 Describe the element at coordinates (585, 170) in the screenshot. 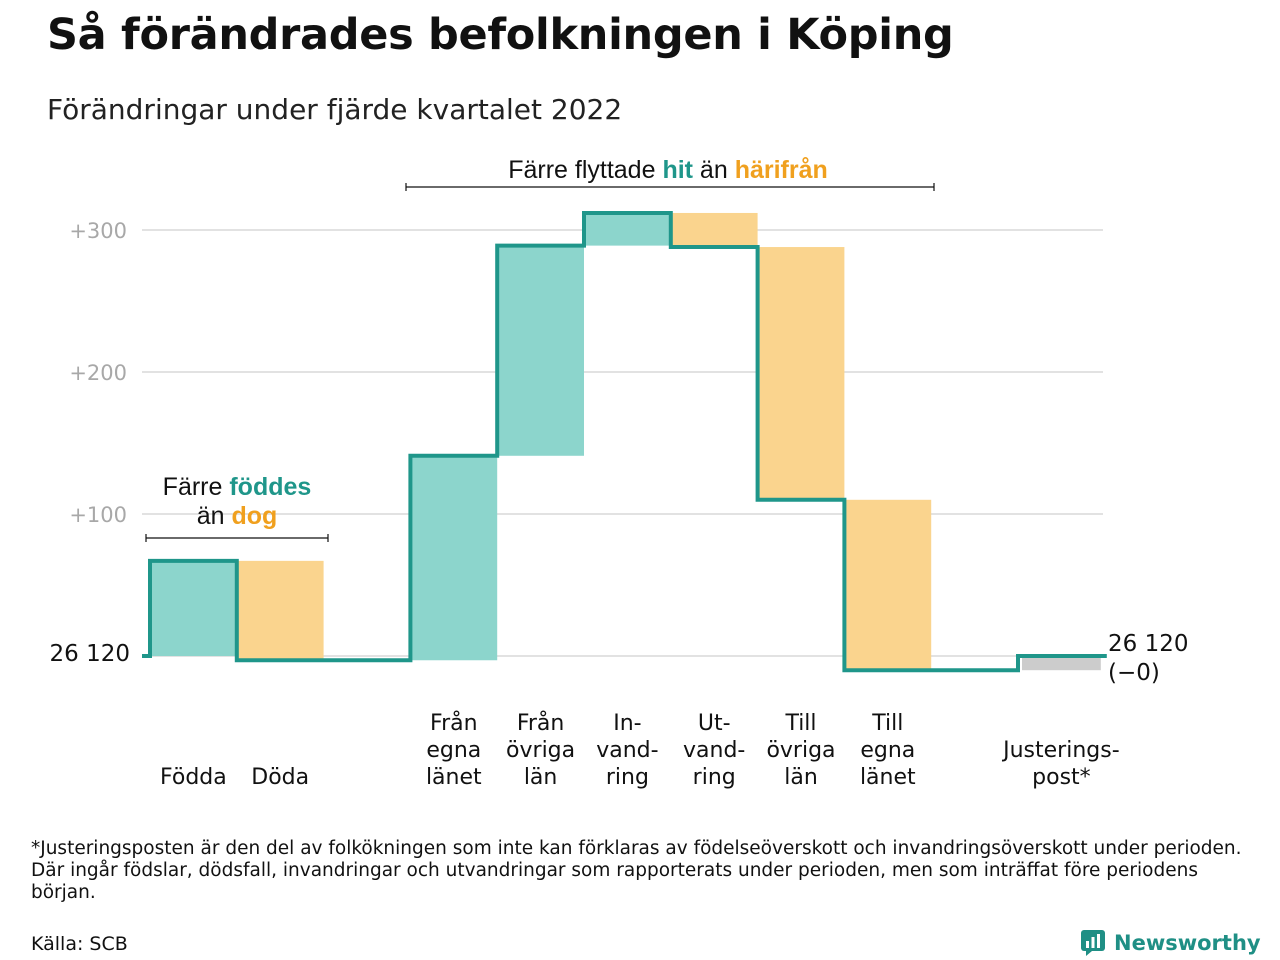

I see `annotation-migration-part: Färre flyttade` at that location.